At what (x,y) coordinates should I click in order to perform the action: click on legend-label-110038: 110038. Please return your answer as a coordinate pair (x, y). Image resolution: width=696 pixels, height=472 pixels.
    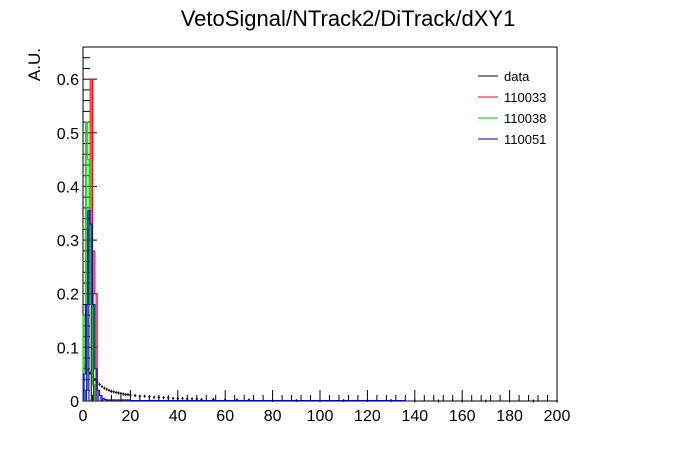
    Looking at the image, I should click on (525, 118).